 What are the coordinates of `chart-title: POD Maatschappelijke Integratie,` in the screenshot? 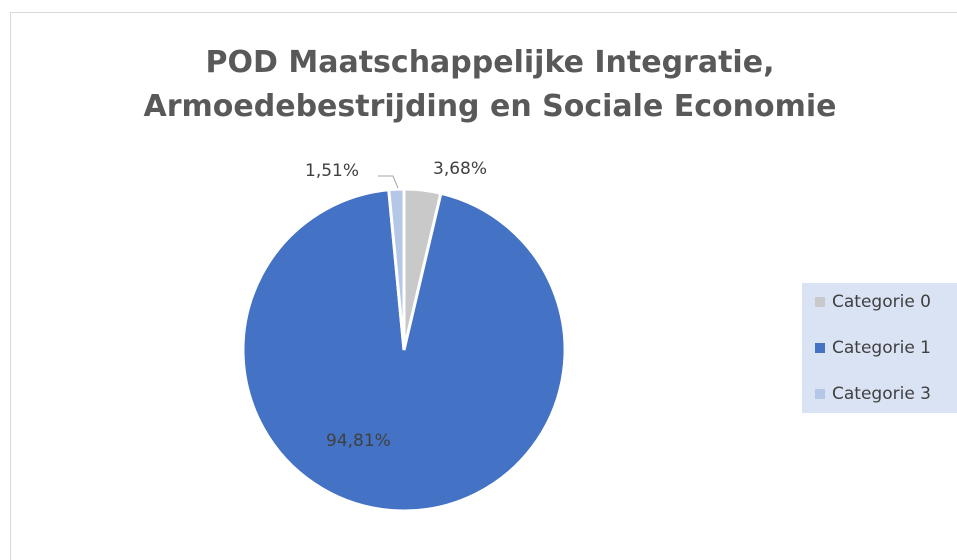 It's located at (490, 62).